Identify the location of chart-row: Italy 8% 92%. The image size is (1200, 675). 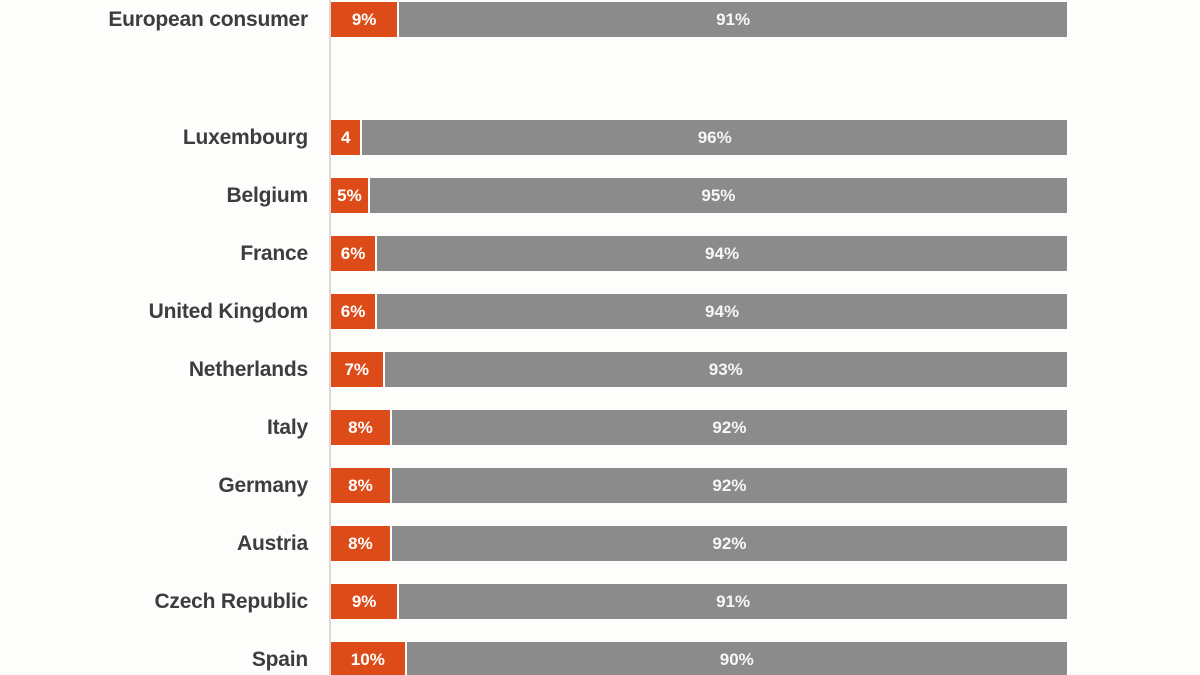
(600, 427).